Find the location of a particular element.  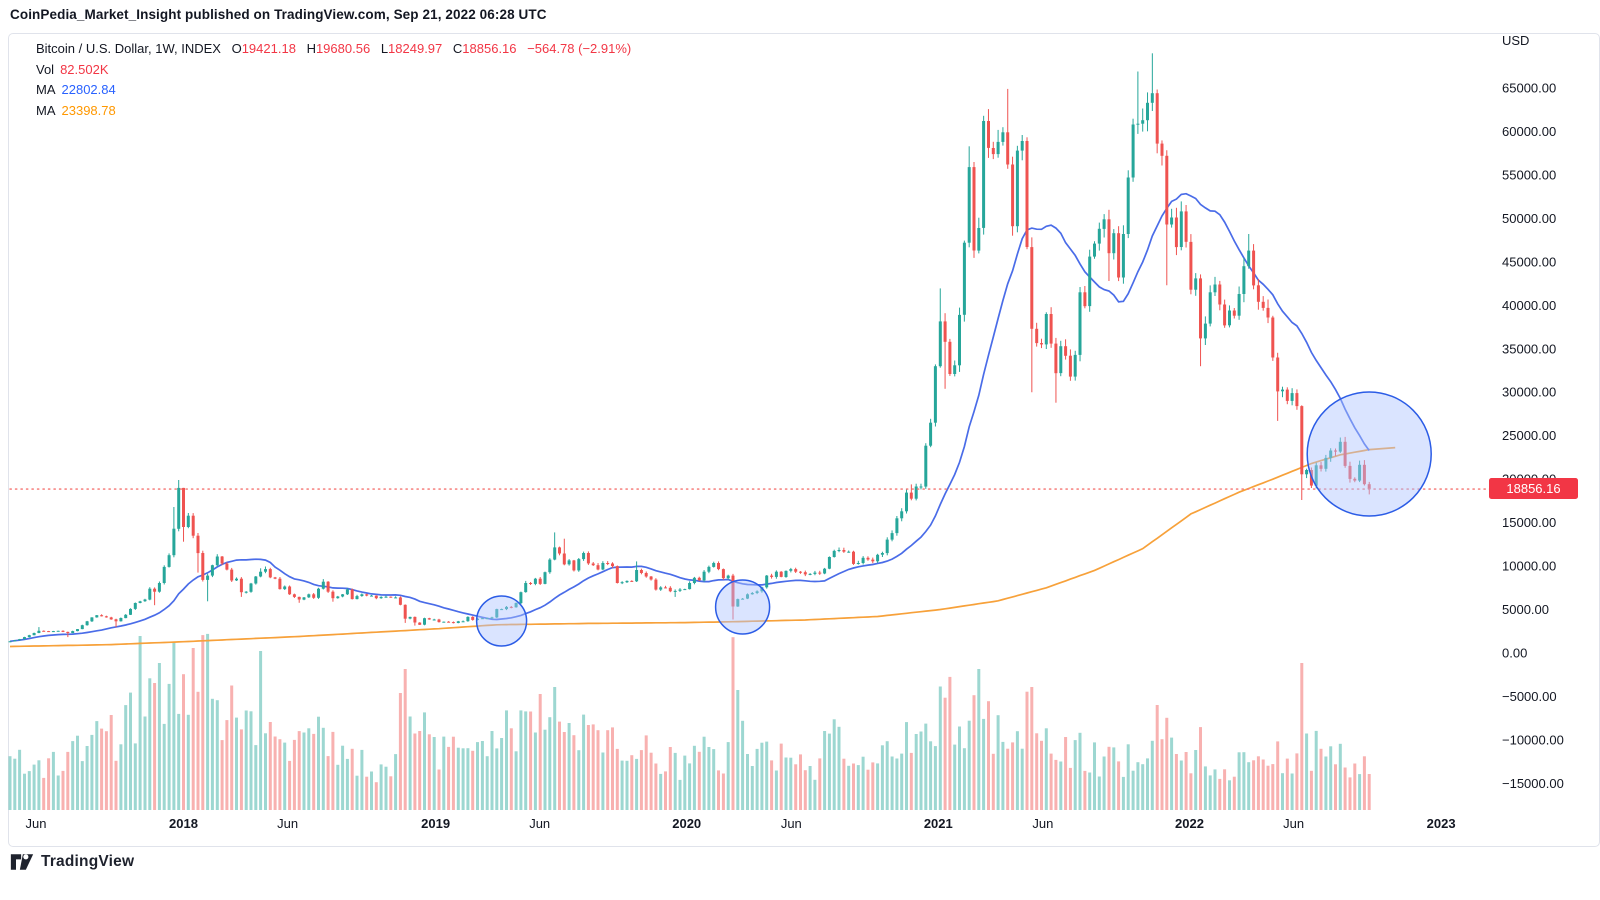

x-axis-tick-label: 2020 is located at coordinates (686, 823).